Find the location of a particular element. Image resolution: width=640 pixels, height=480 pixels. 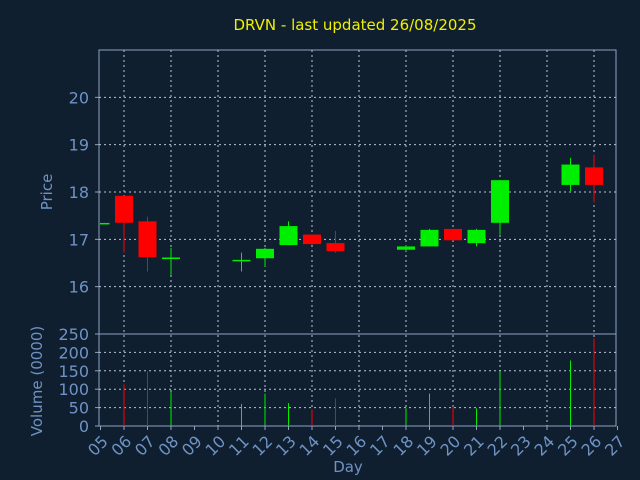

price-tick-label: 18 is located at coordinates (79, 192).